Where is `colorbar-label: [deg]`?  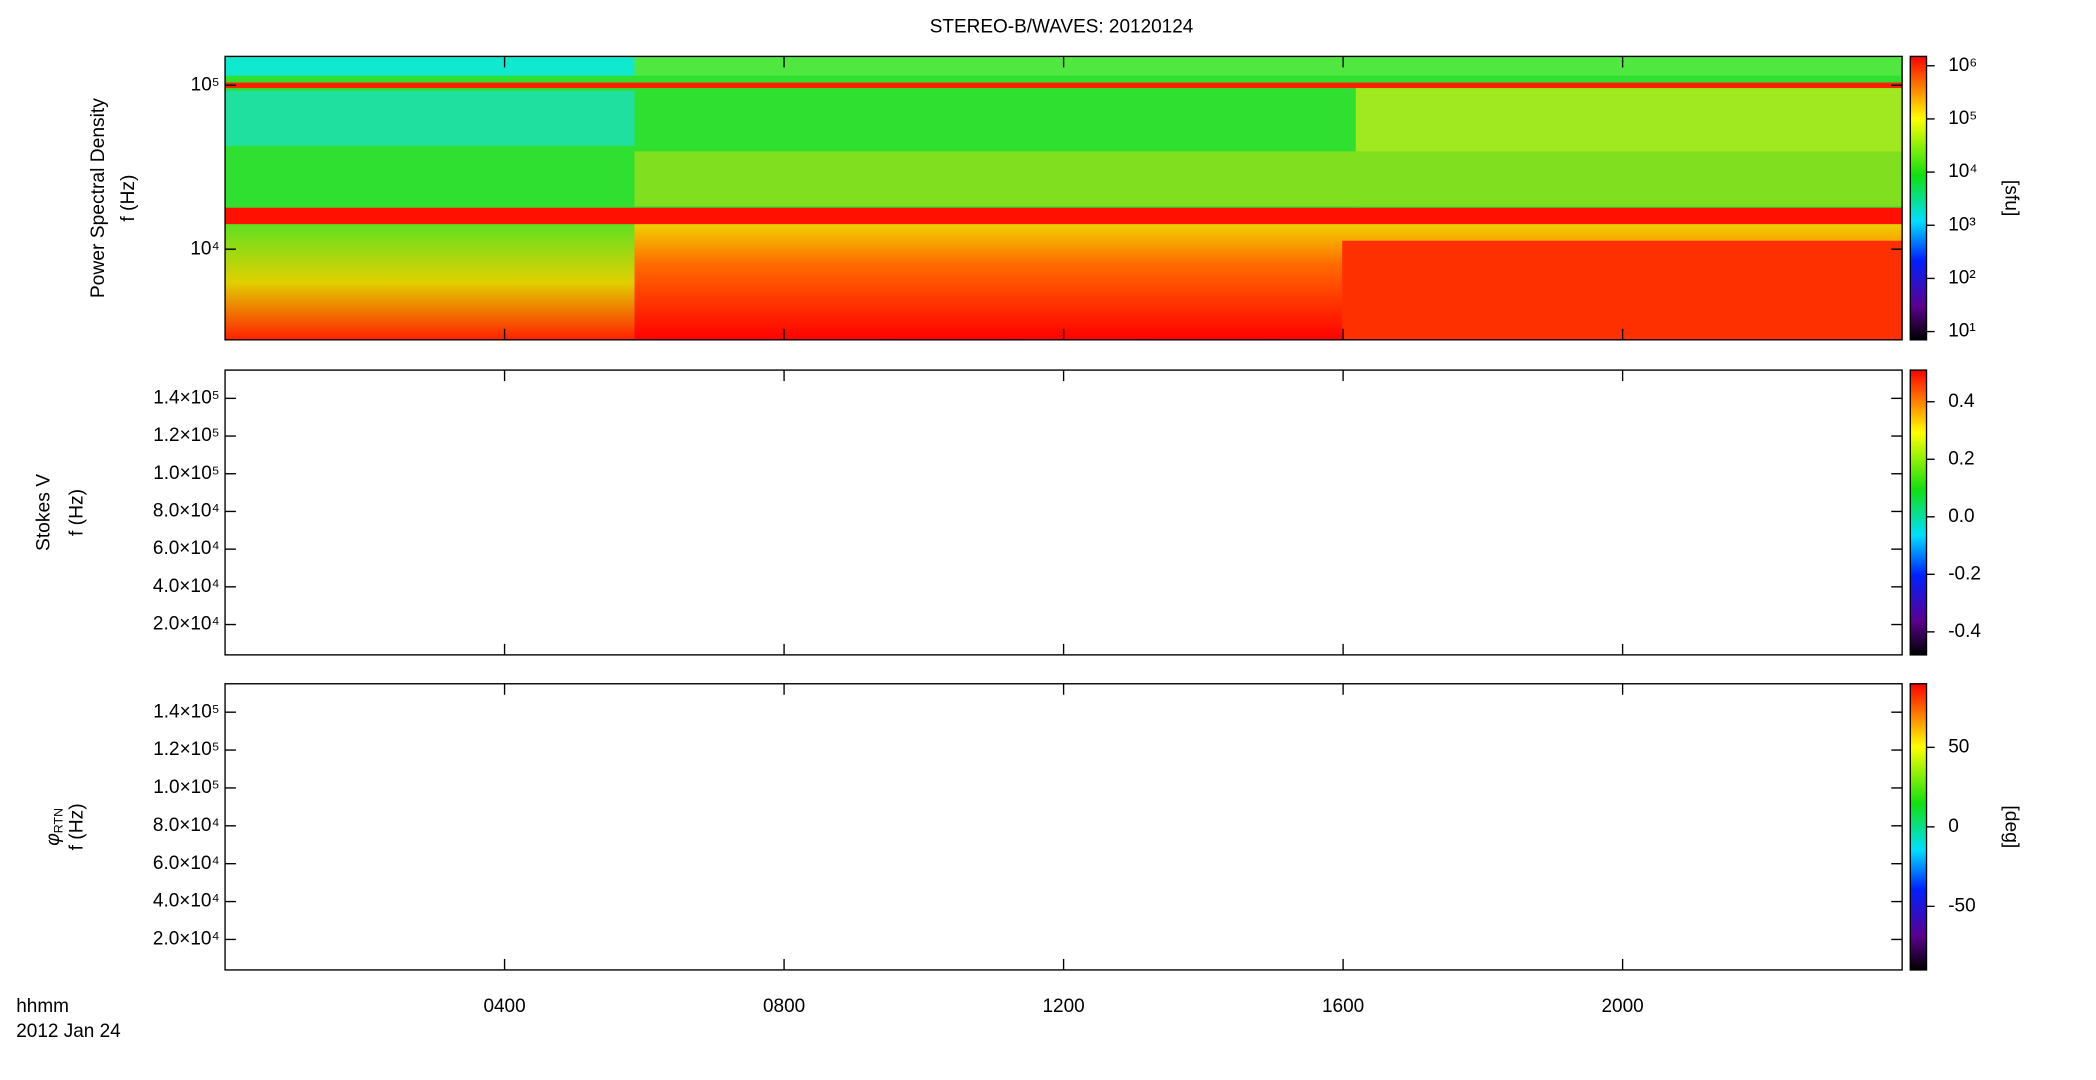 colorbar-label: [deg] is located at coordinates (2011, 826).